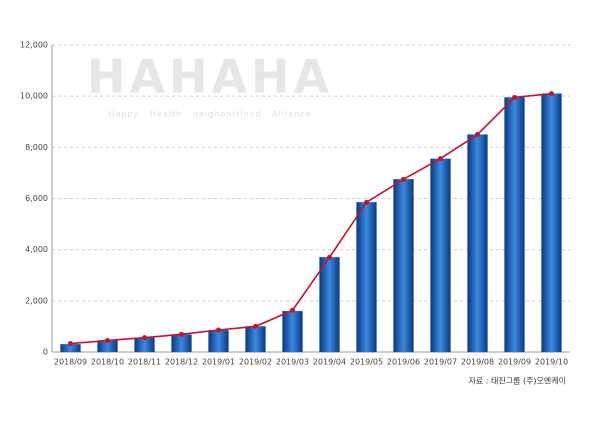  What do you see at coordinates (36, 147) in the screenshot?
I see `y-tick-label: 8,000` at bounding box center [36, 147].